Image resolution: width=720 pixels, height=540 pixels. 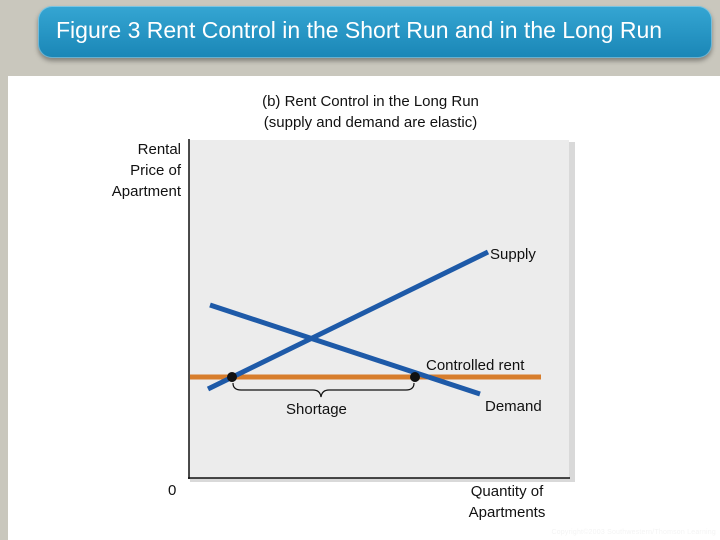 I want to click on y-axis-label-line2: Price of, so click(x=155, y=170).